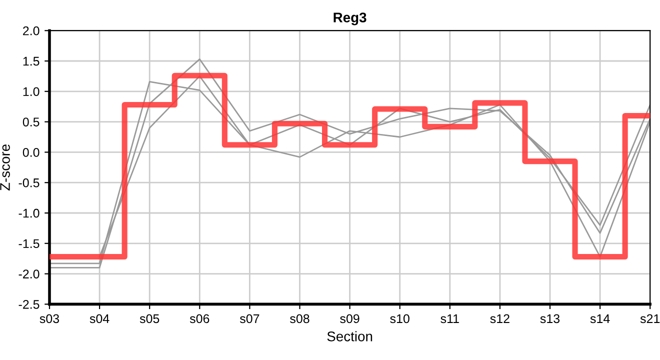 This screenshot has width=660, height=360. What do you see at coordinates (200, 319) in the screenshot?
I see `x-tick-label: s06` at bounding box center [200, 319].